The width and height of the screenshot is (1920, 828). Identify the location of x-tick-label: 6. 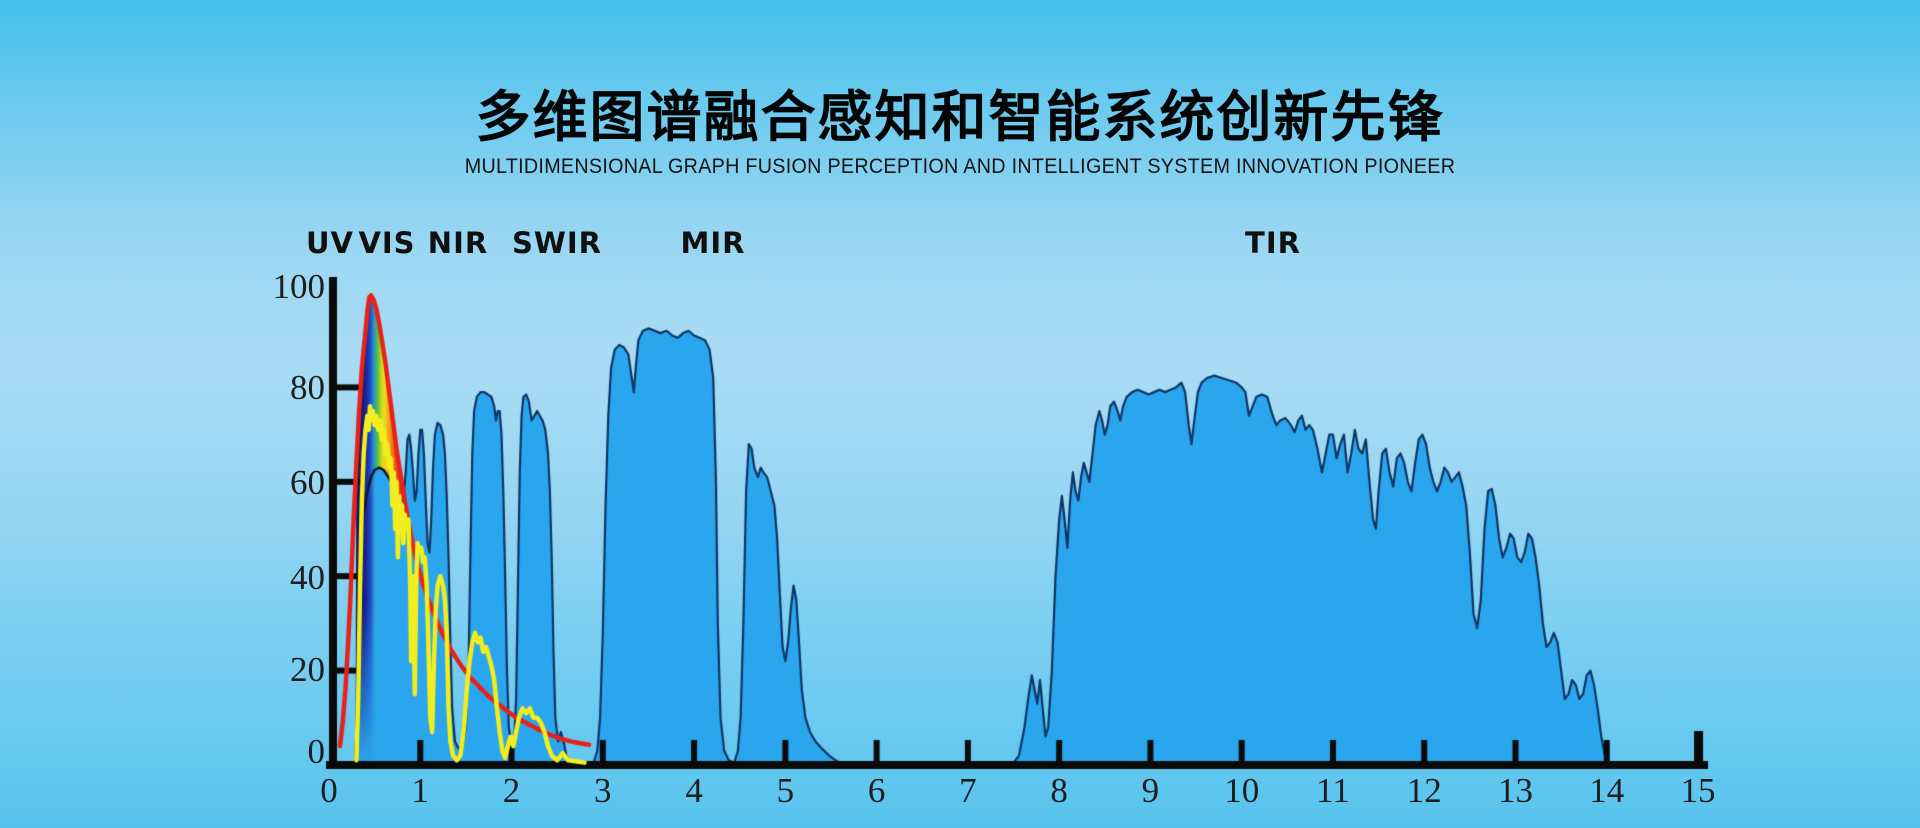
(876, 790).